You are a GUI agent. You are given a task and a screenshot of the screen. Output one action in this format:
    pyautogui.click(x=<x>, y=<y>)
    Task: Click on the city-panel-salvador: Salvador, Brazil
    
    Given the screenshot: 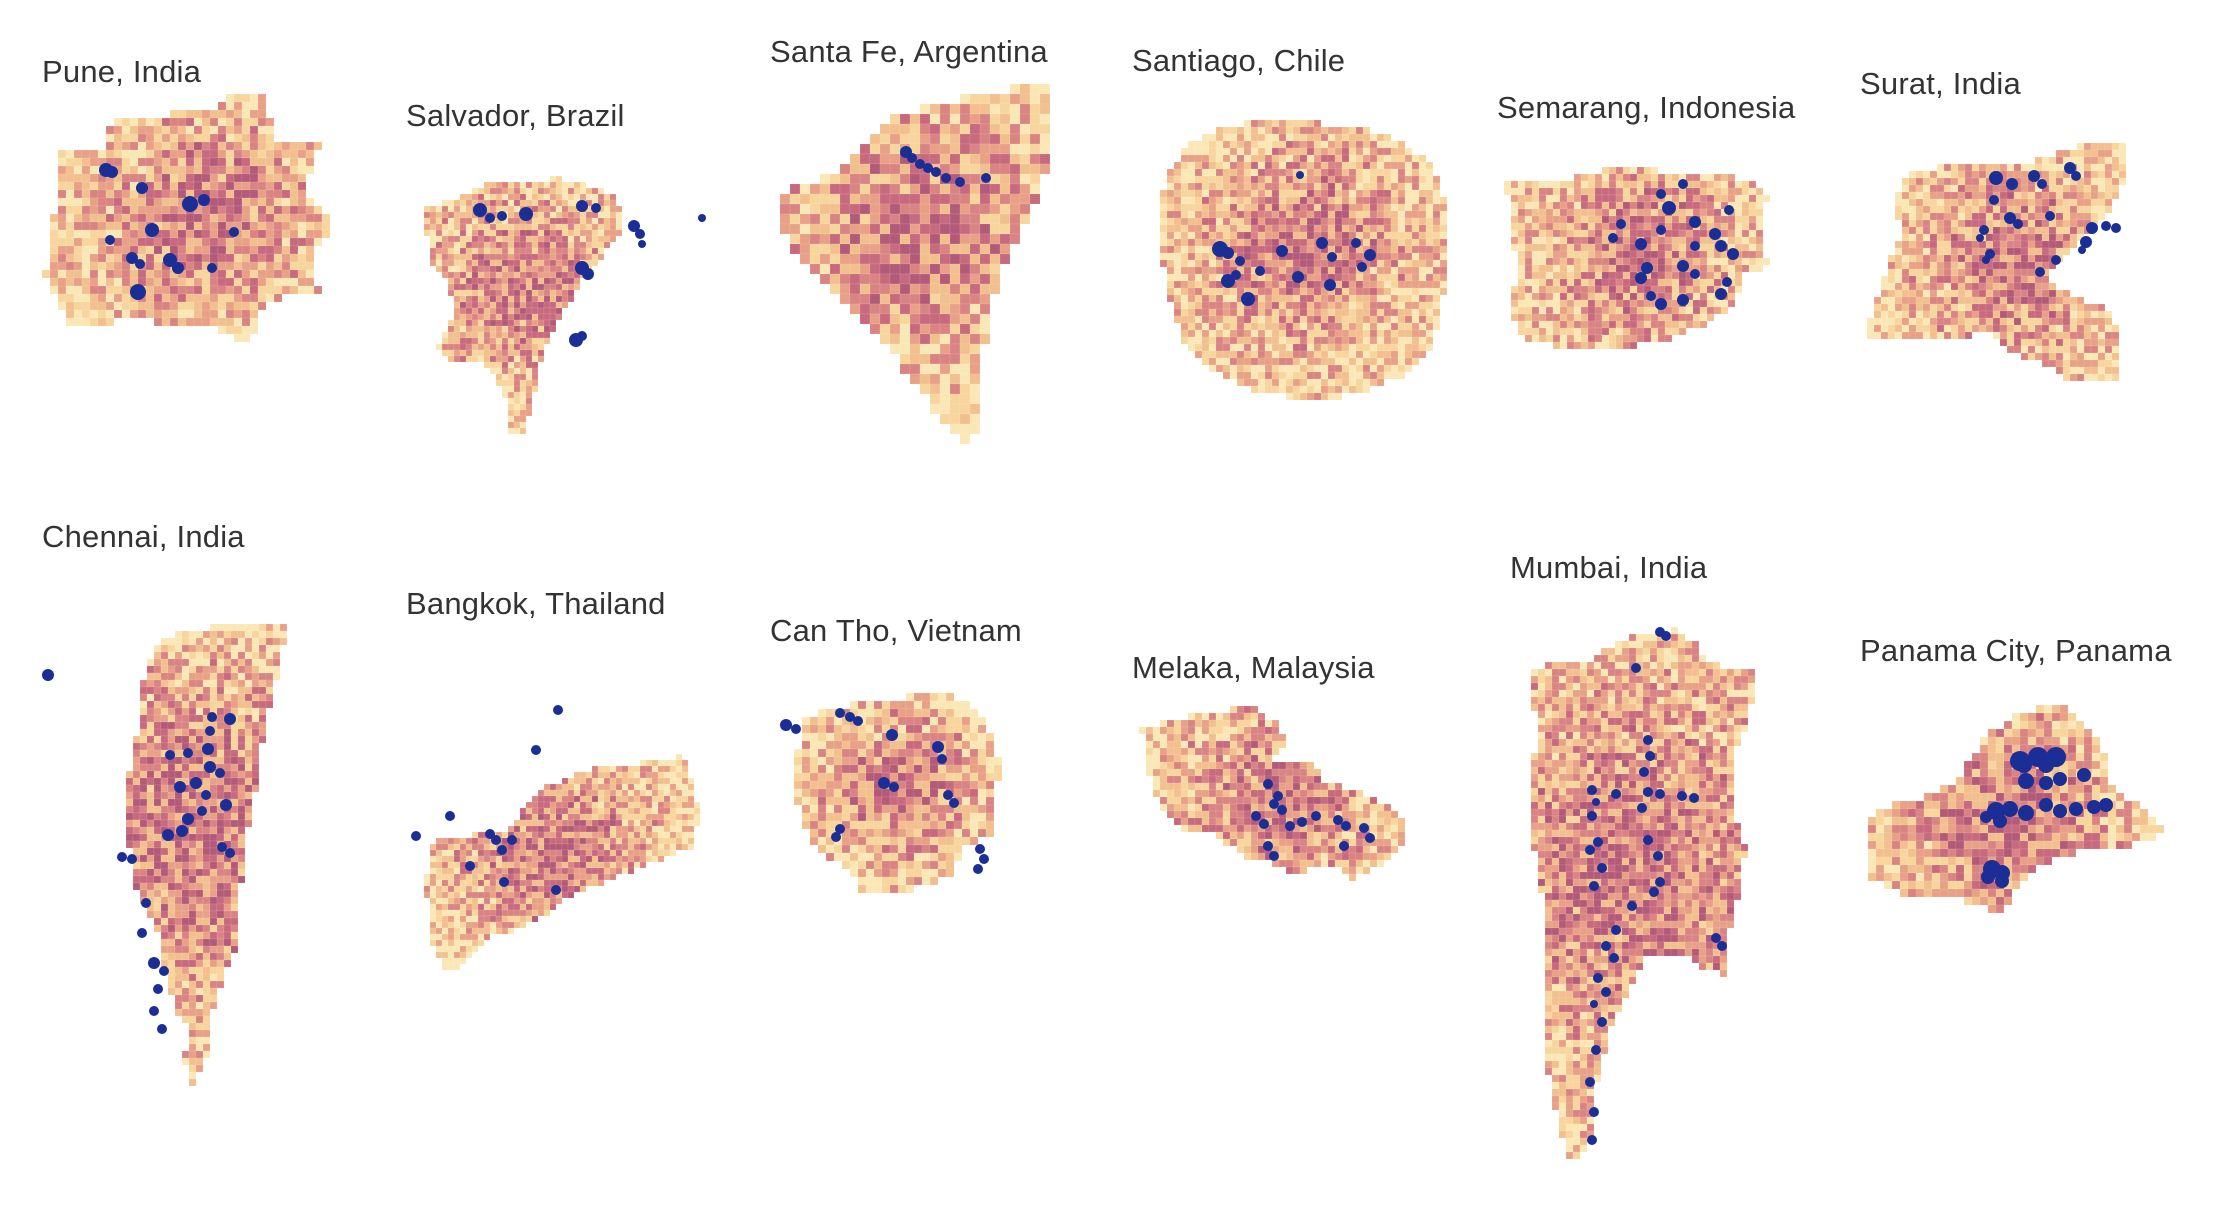 What is the action you would take?
    pyautogui.click(x=566, y=266)
    